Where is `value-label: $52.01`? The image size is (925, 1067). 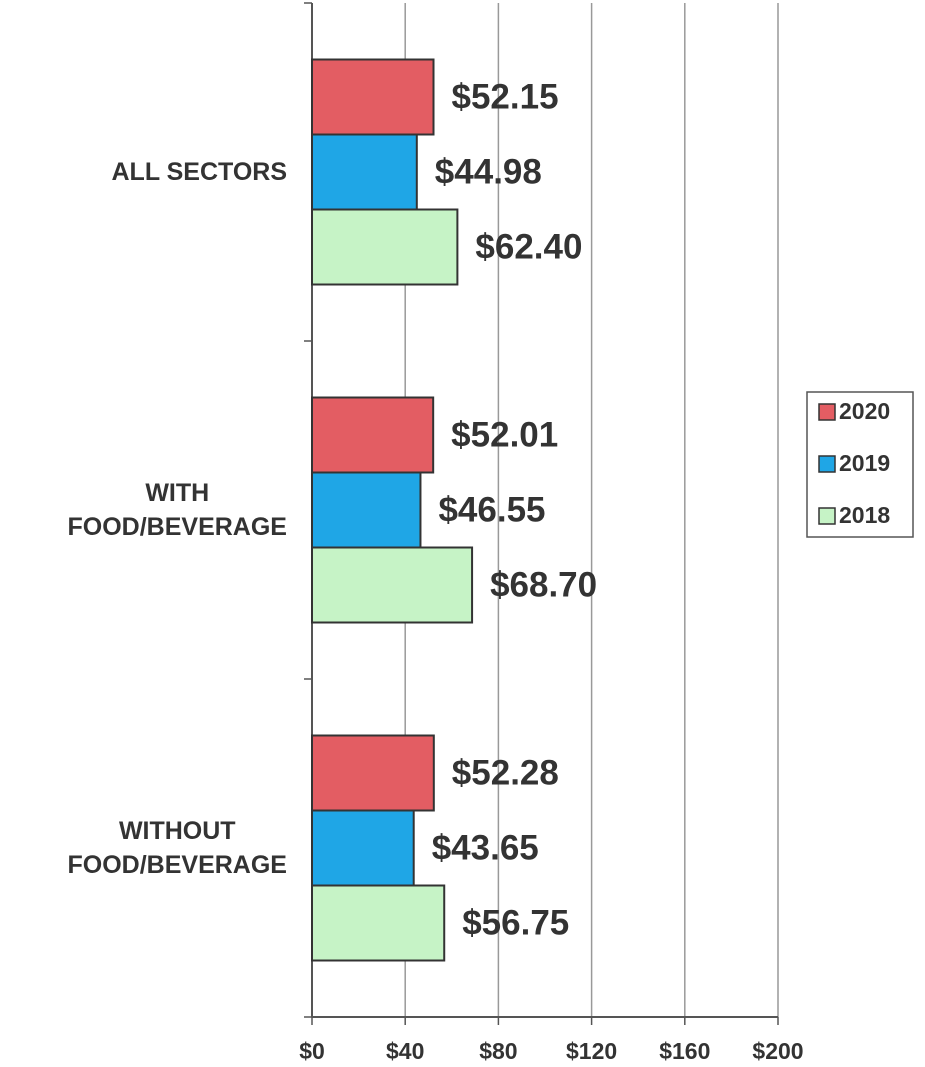 value-label: $52.01 is located at coordinates (504, 434).